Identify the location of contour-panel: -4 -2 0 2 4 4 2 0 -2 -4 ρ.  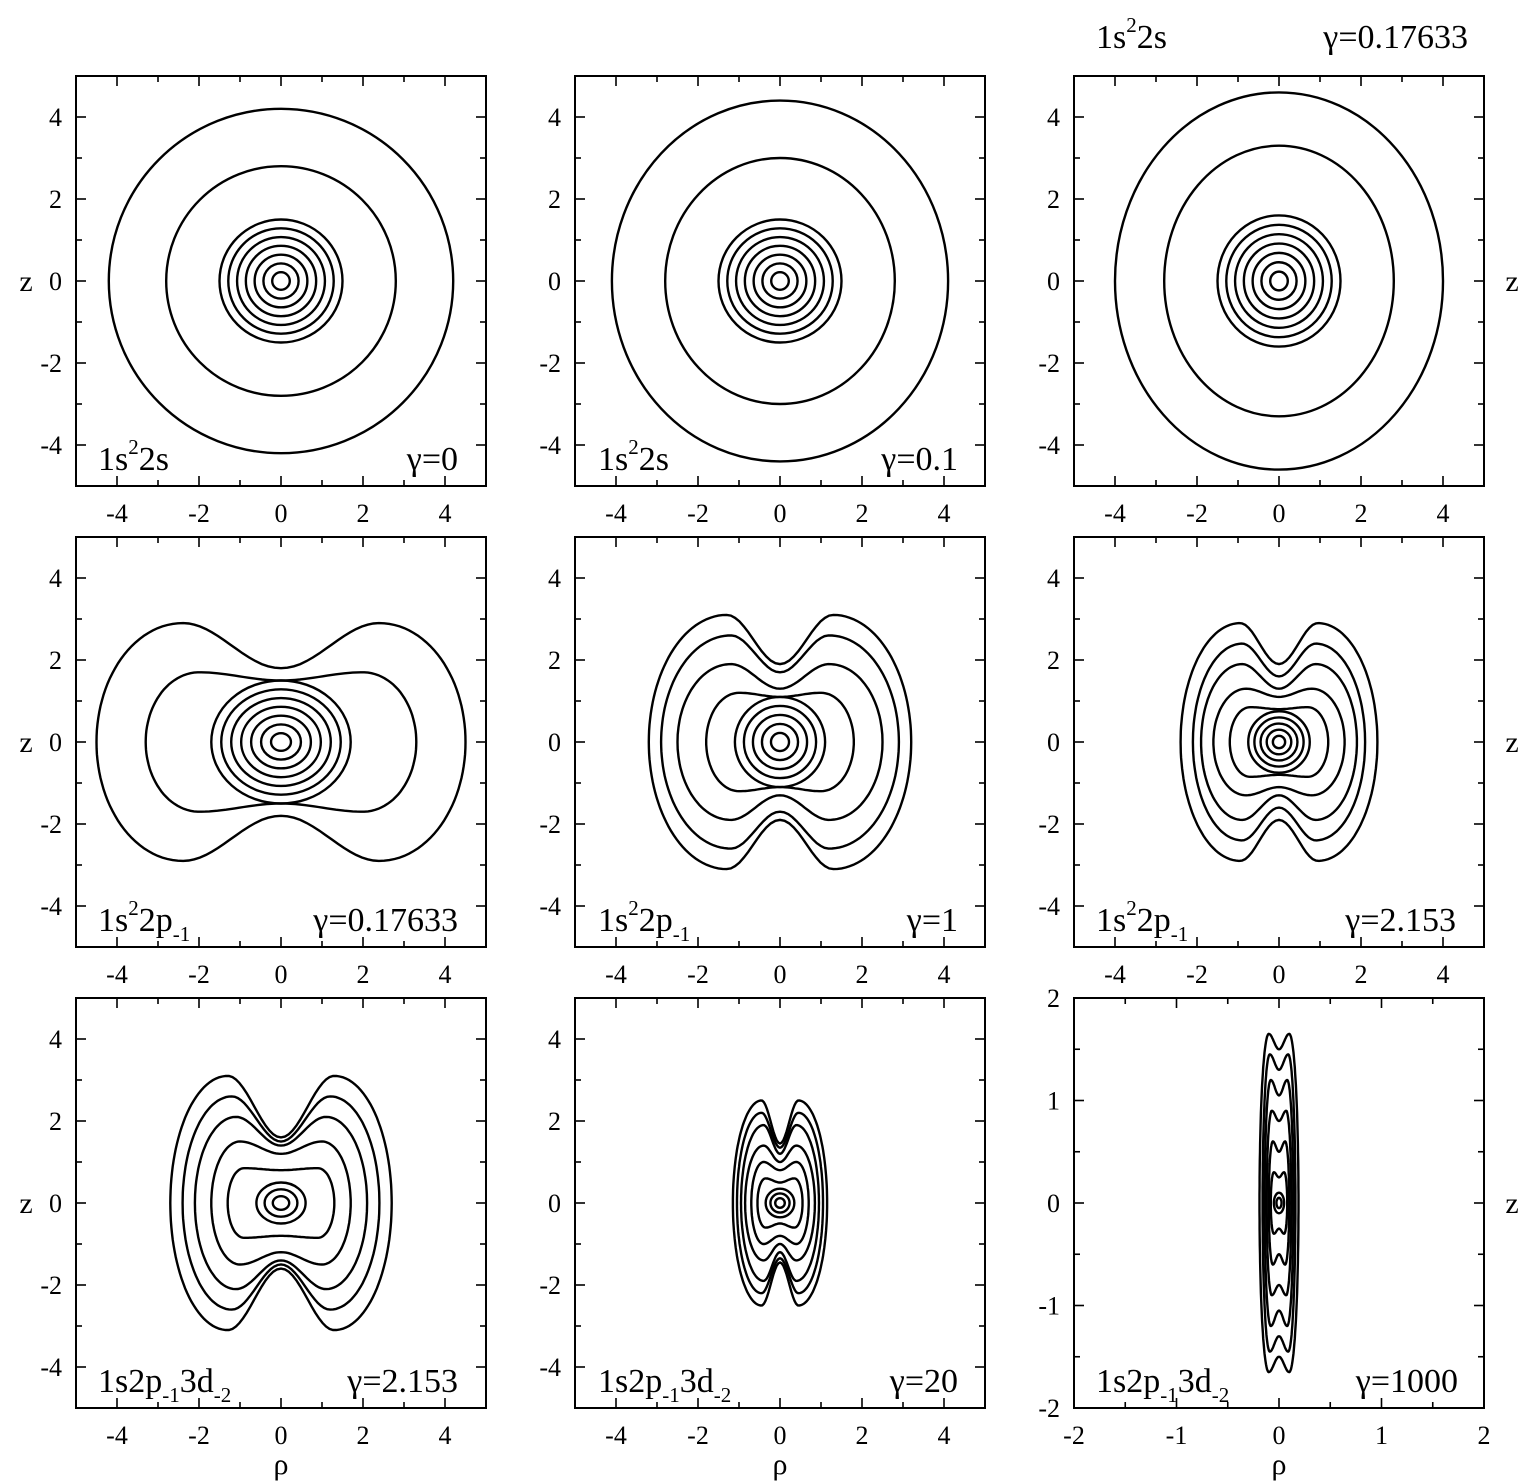
(263, 1239).